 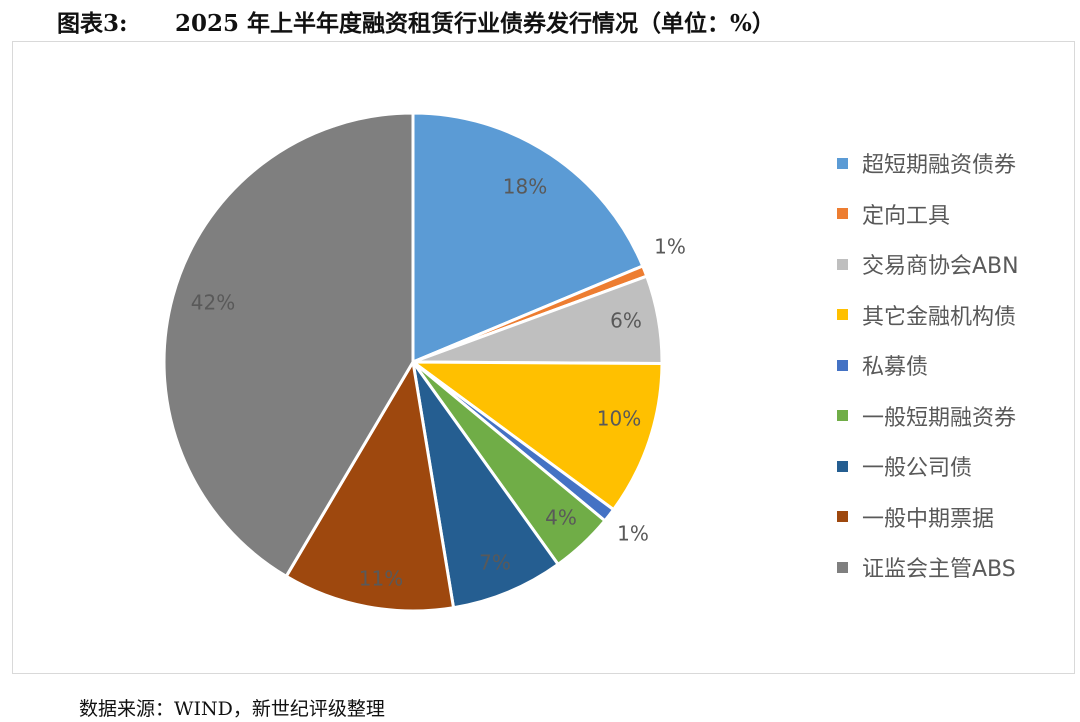 What do you see at coordinates (939, 418) in the screenshot?
I see `legend-label: 一般短期融资券` at bounding box center [939, 418].